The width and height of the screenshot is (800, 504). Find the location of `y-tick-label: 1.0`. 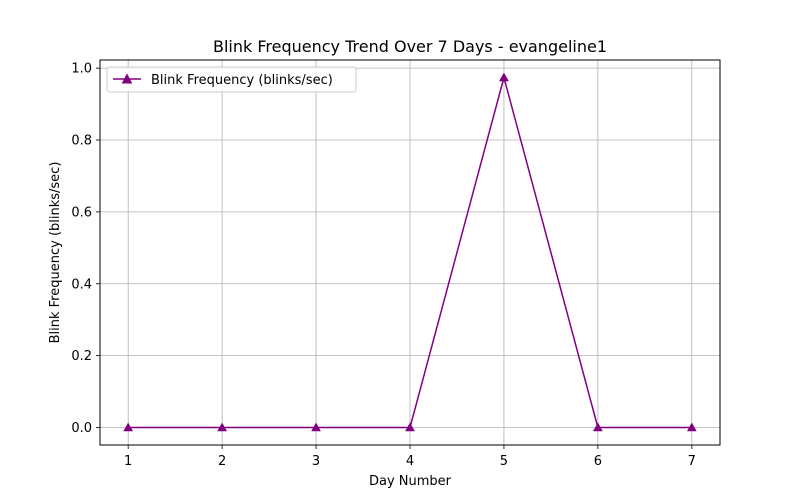

y-tick-label: 1.0 is located at coordinates (81, 69).